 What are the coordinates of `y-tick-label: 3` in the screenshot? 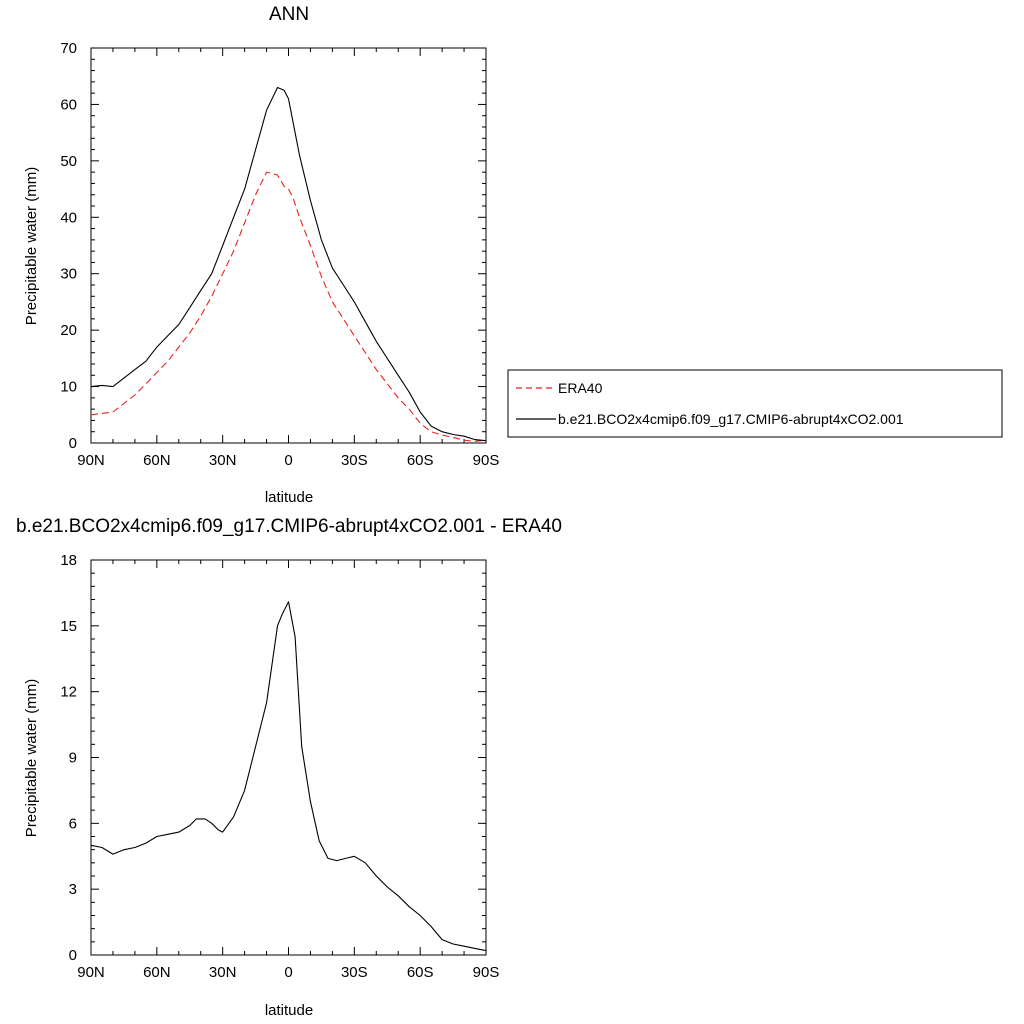 It's located at (73, 889).